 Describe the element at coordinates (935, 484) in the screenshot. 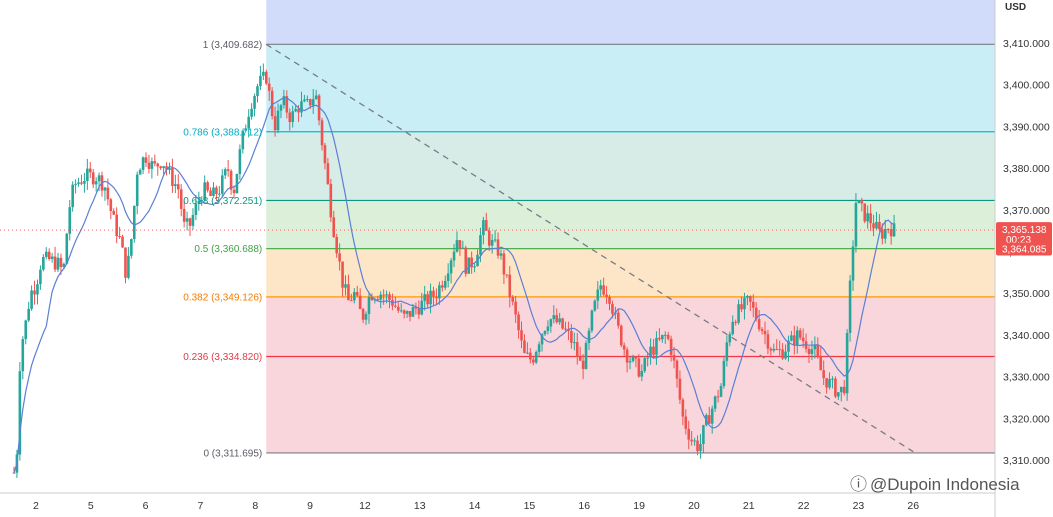

I see `watermark: ⓘ @Dupoin Indonesia` at that location.